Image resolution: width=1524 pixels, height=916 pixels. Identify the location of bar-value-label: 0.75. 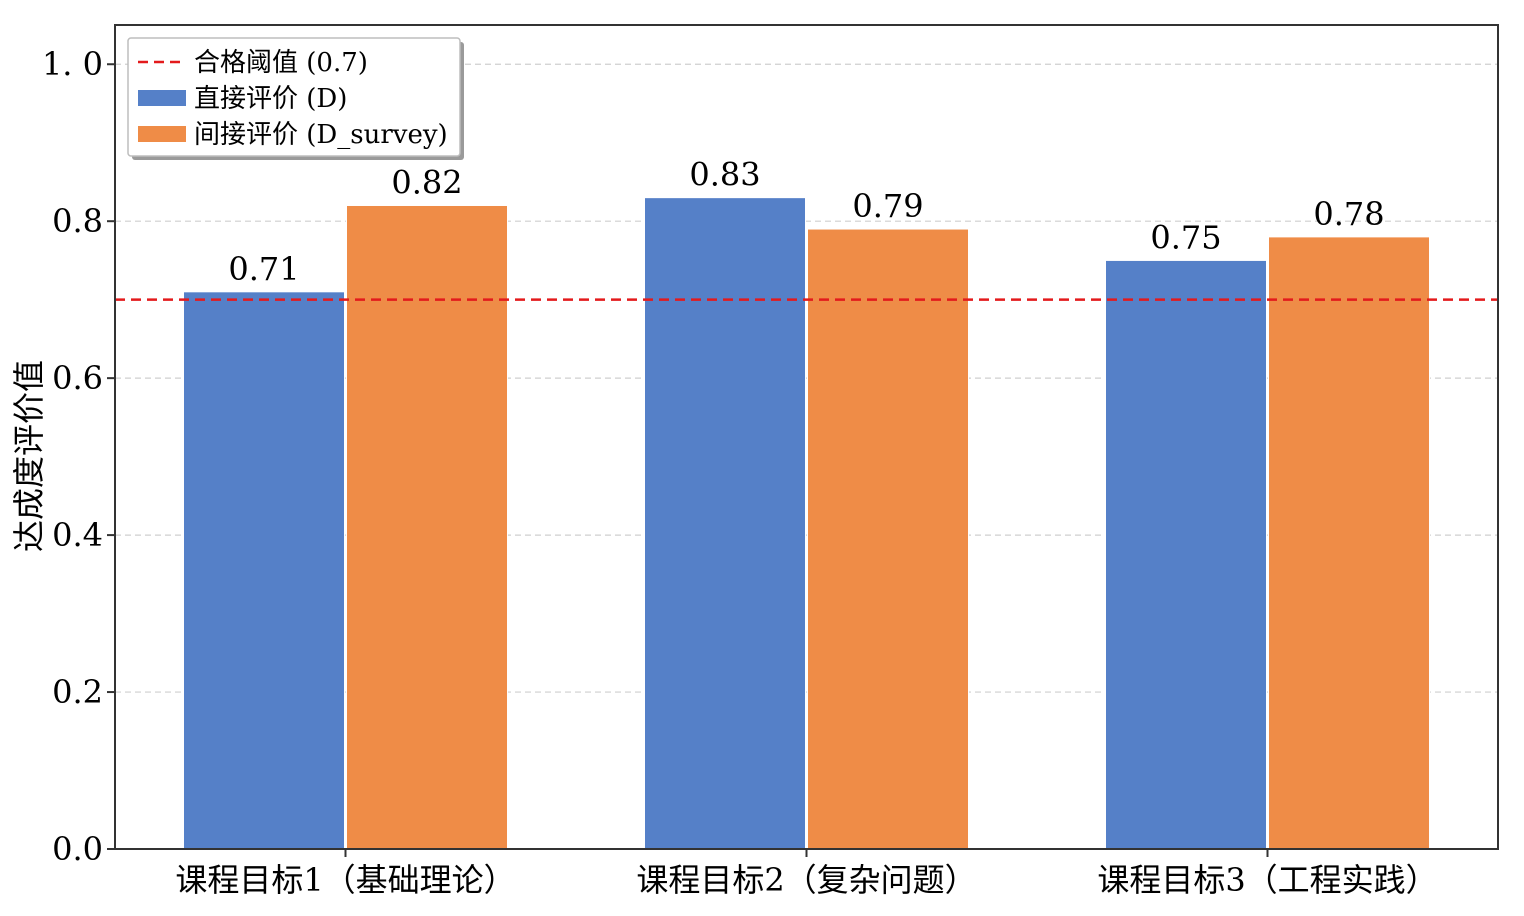
(1185, 237).